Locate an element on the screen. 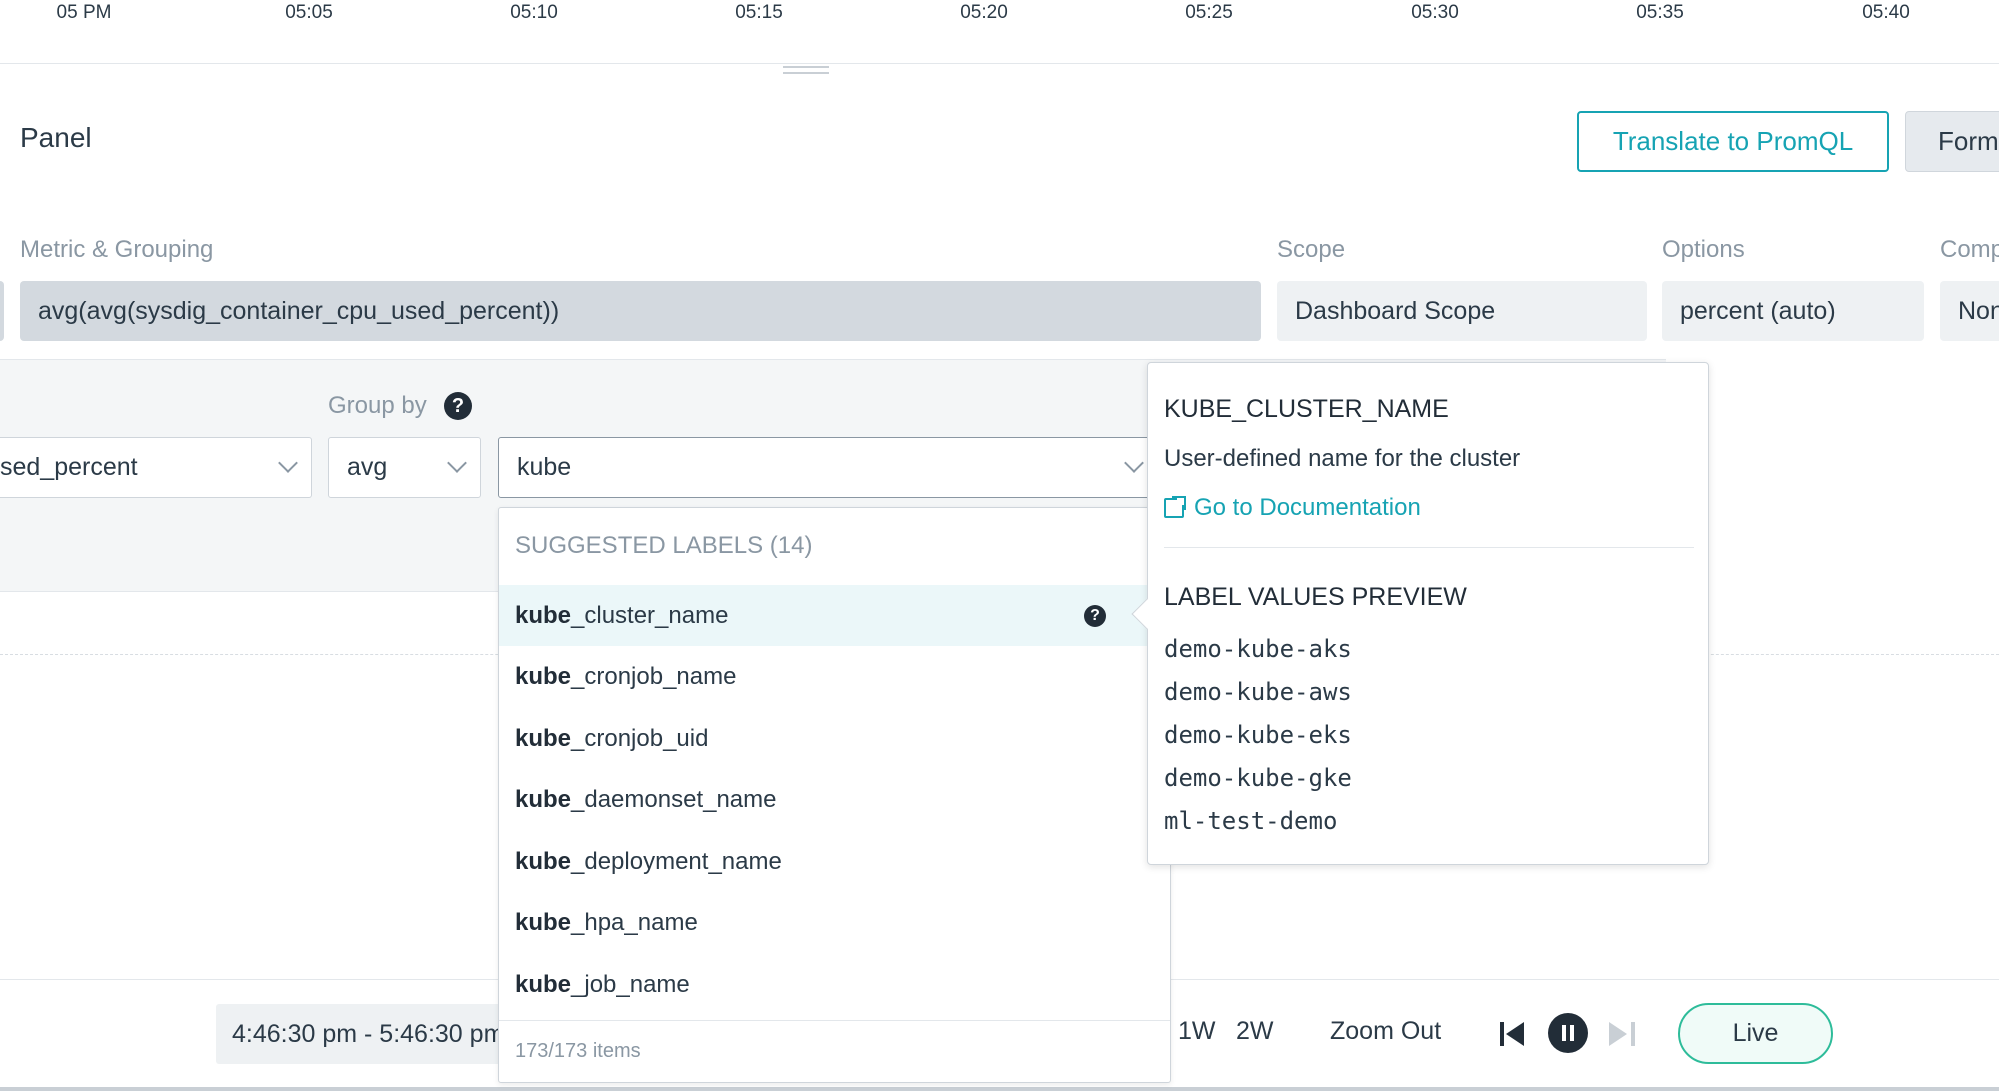 The image size is (1999, 1091). timeline-tick: 05:35 is located at coordinates (1660, 12).